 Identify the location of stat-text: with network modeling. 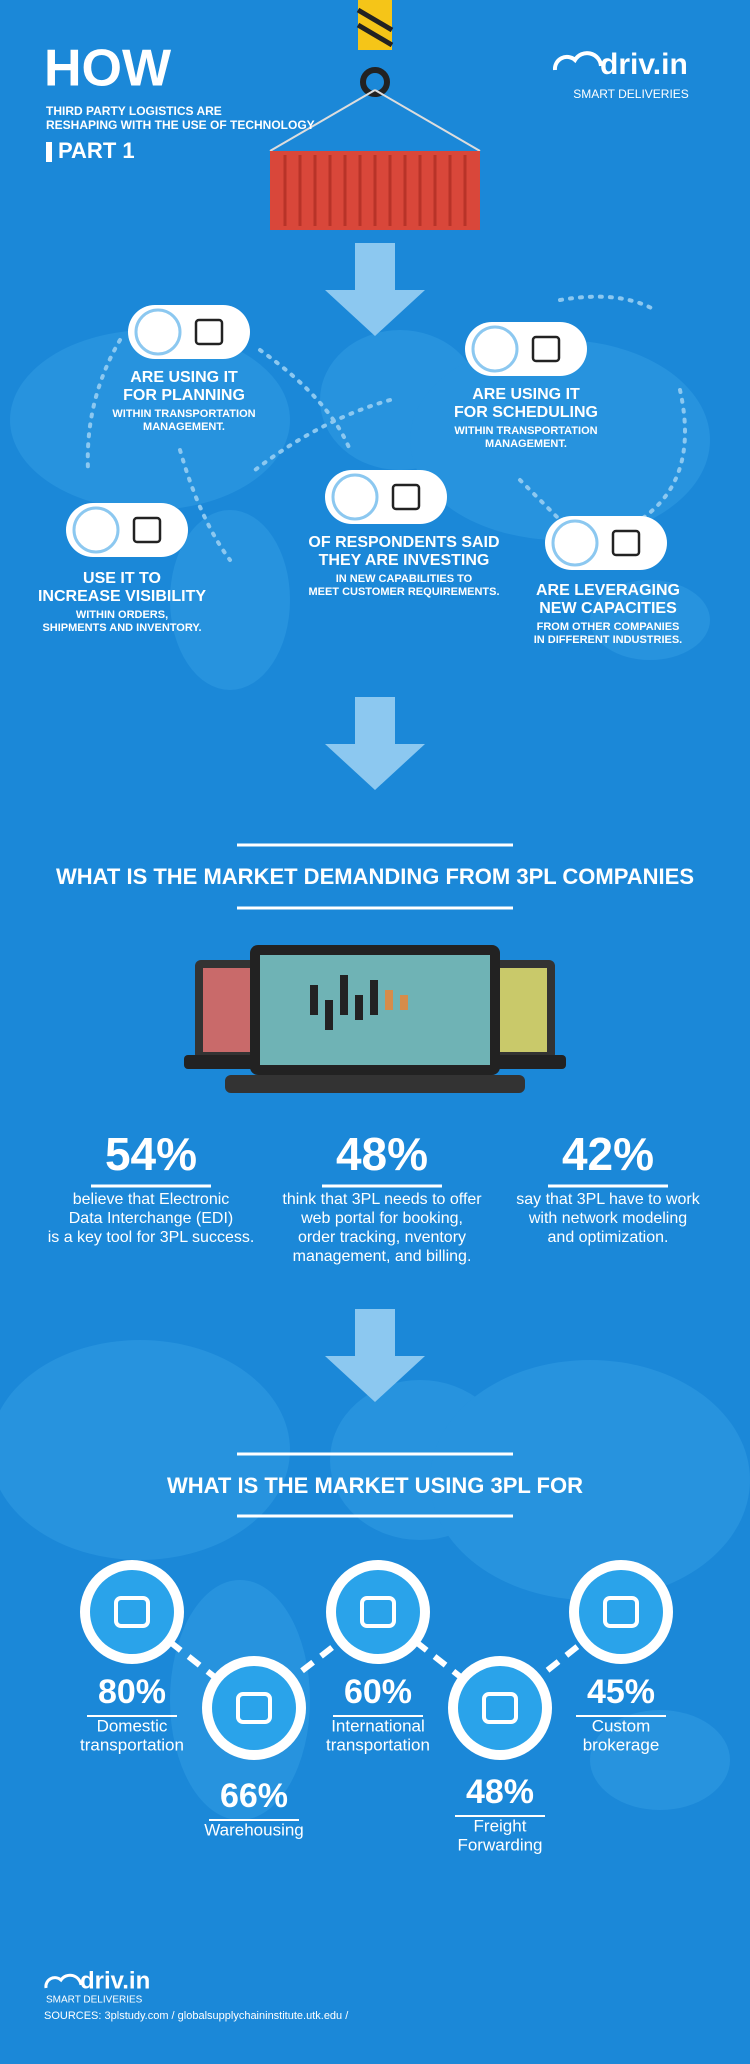
(607, 1218).